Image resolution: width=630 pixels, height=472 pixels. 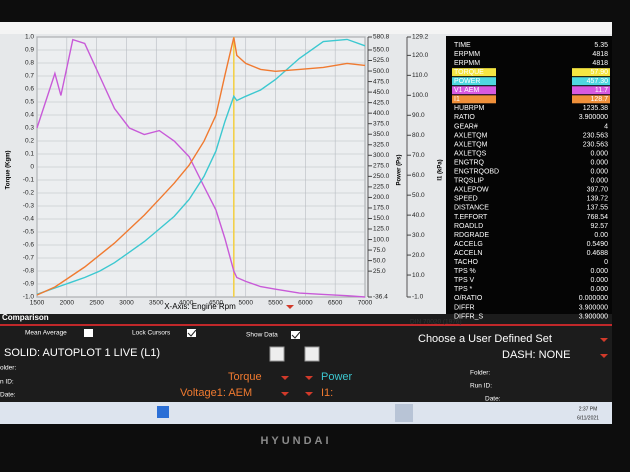 What do you see at coordinates (245, 377) in the screenshot?
I see `torque-selector: Torque` at bounding box center [245, 377].